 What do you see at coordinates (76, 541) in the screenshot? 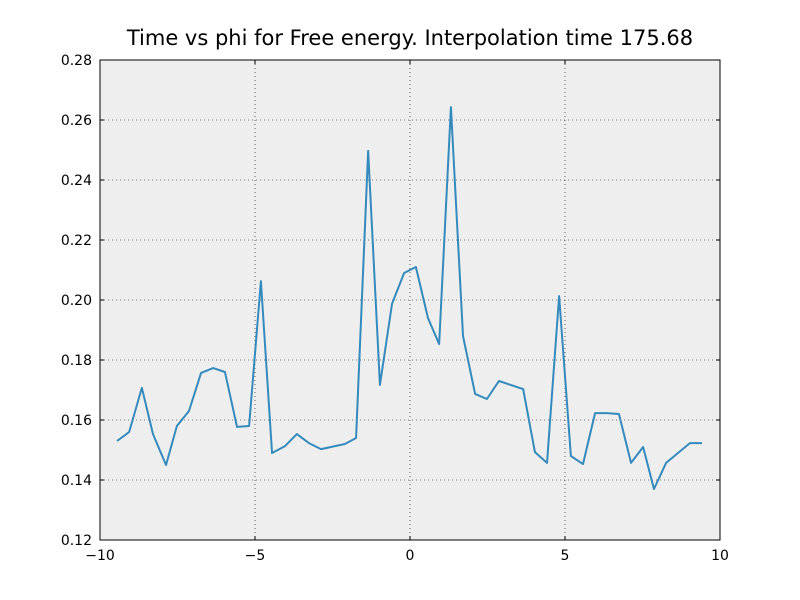
I see `y-tick-label: 0.12` at bounding box center [76, 541].